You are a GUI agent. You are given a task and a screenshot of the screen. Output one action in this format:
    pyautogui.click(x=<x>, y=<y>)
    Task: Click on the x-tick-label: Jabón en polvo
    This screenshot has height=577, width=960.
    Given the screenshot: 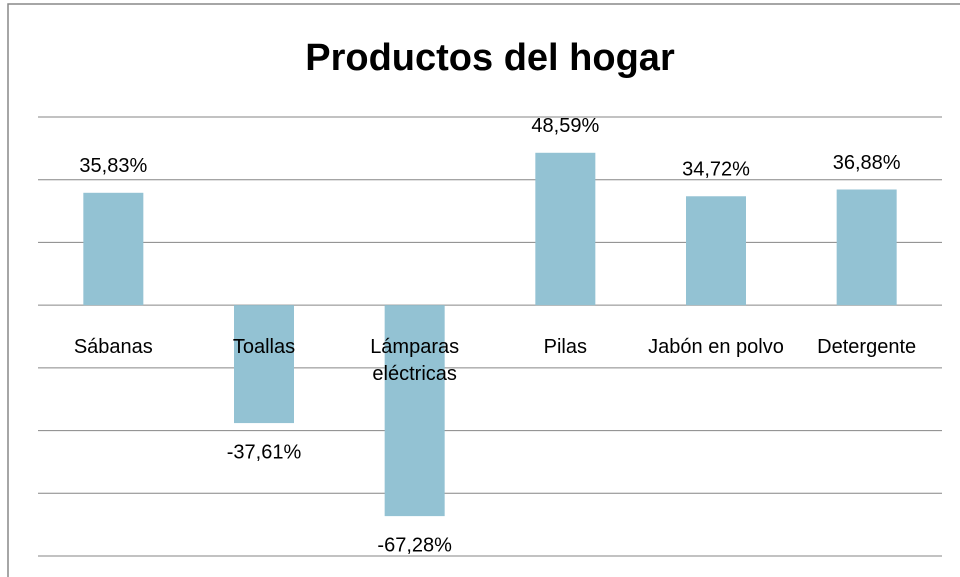 What is the action you would take?
    pyautogui.click(x=716, y=347)
    